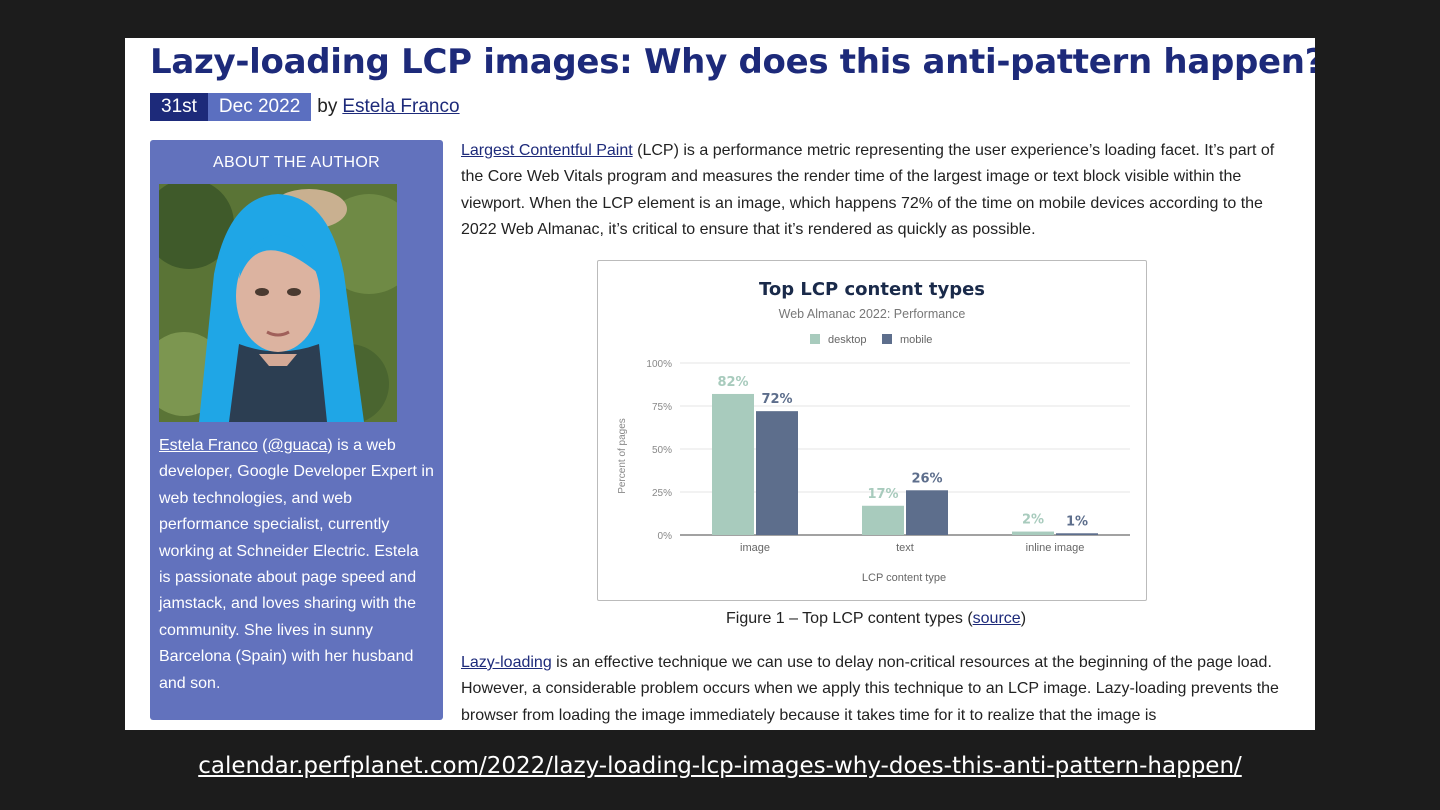  Describe the element at coordinates (278, 303) in the screenshot. I see `author-photo` at that location.